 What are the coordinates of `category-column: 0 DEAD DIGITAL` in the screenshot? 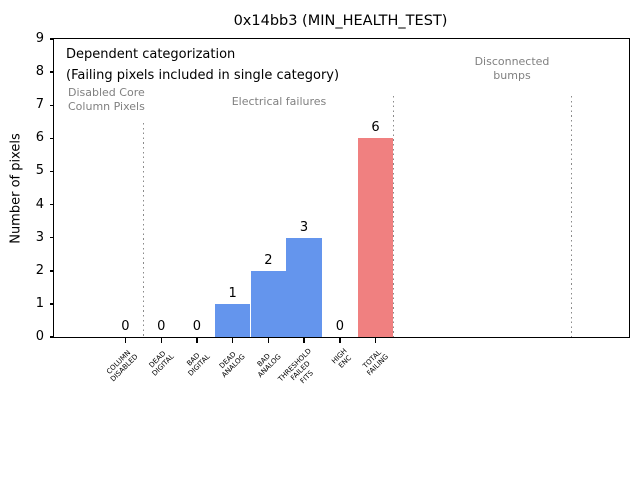 It's located at (161, 208).